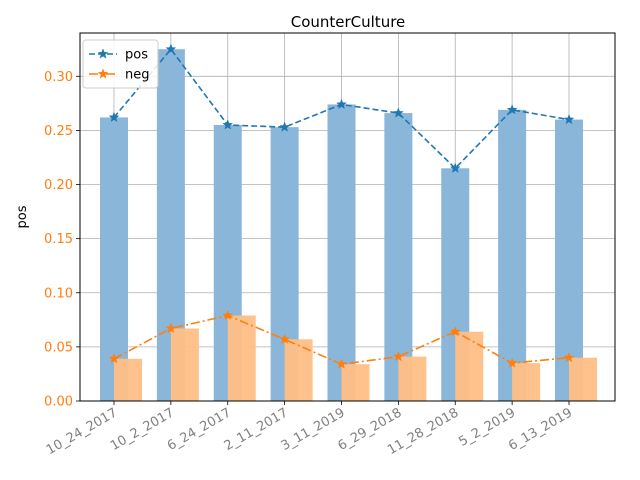  I want to click on legend-label-neg: neg, so click(137, 75).